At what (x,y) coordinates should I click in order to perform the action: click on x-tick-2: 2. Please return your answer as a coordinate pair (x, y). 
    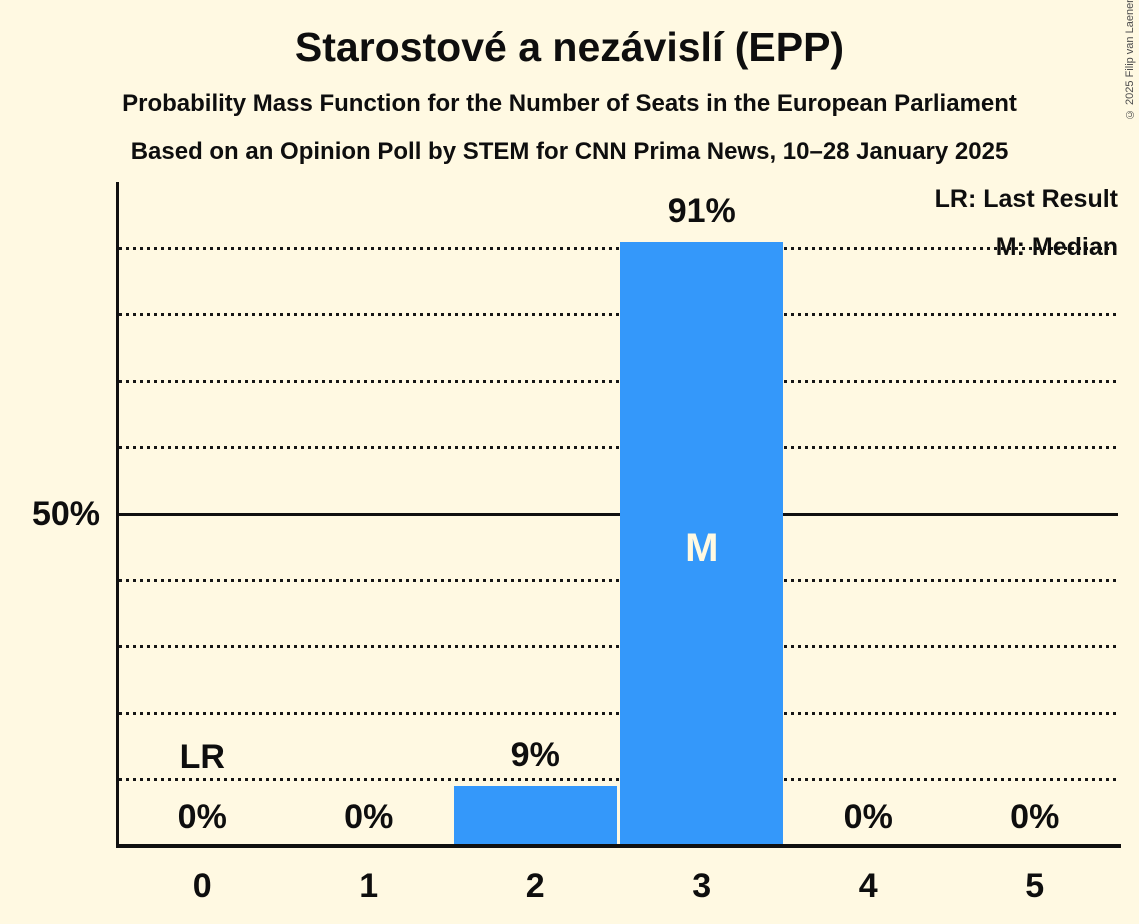
    Looking at the image, I should click on (535, 886).